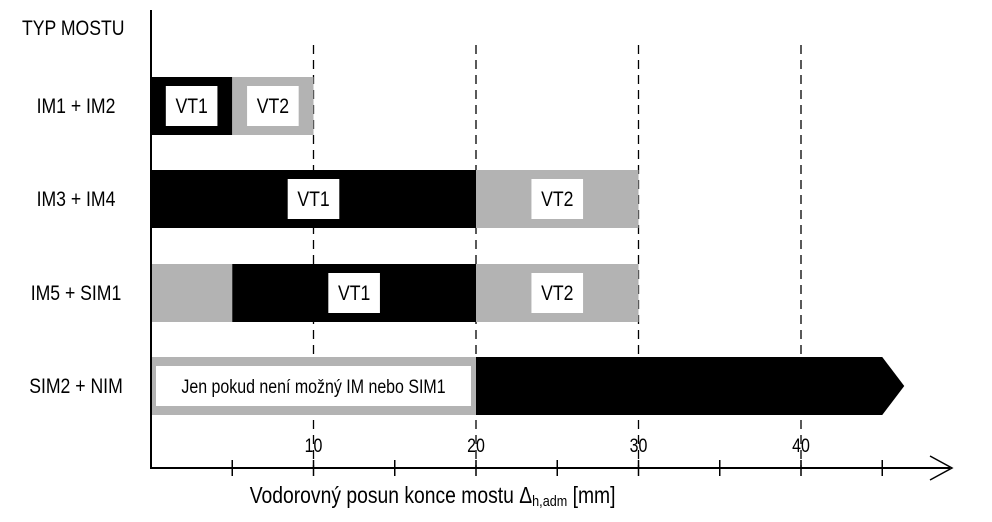  I want to click on segment-label-1: VT2, so click(273, 107).